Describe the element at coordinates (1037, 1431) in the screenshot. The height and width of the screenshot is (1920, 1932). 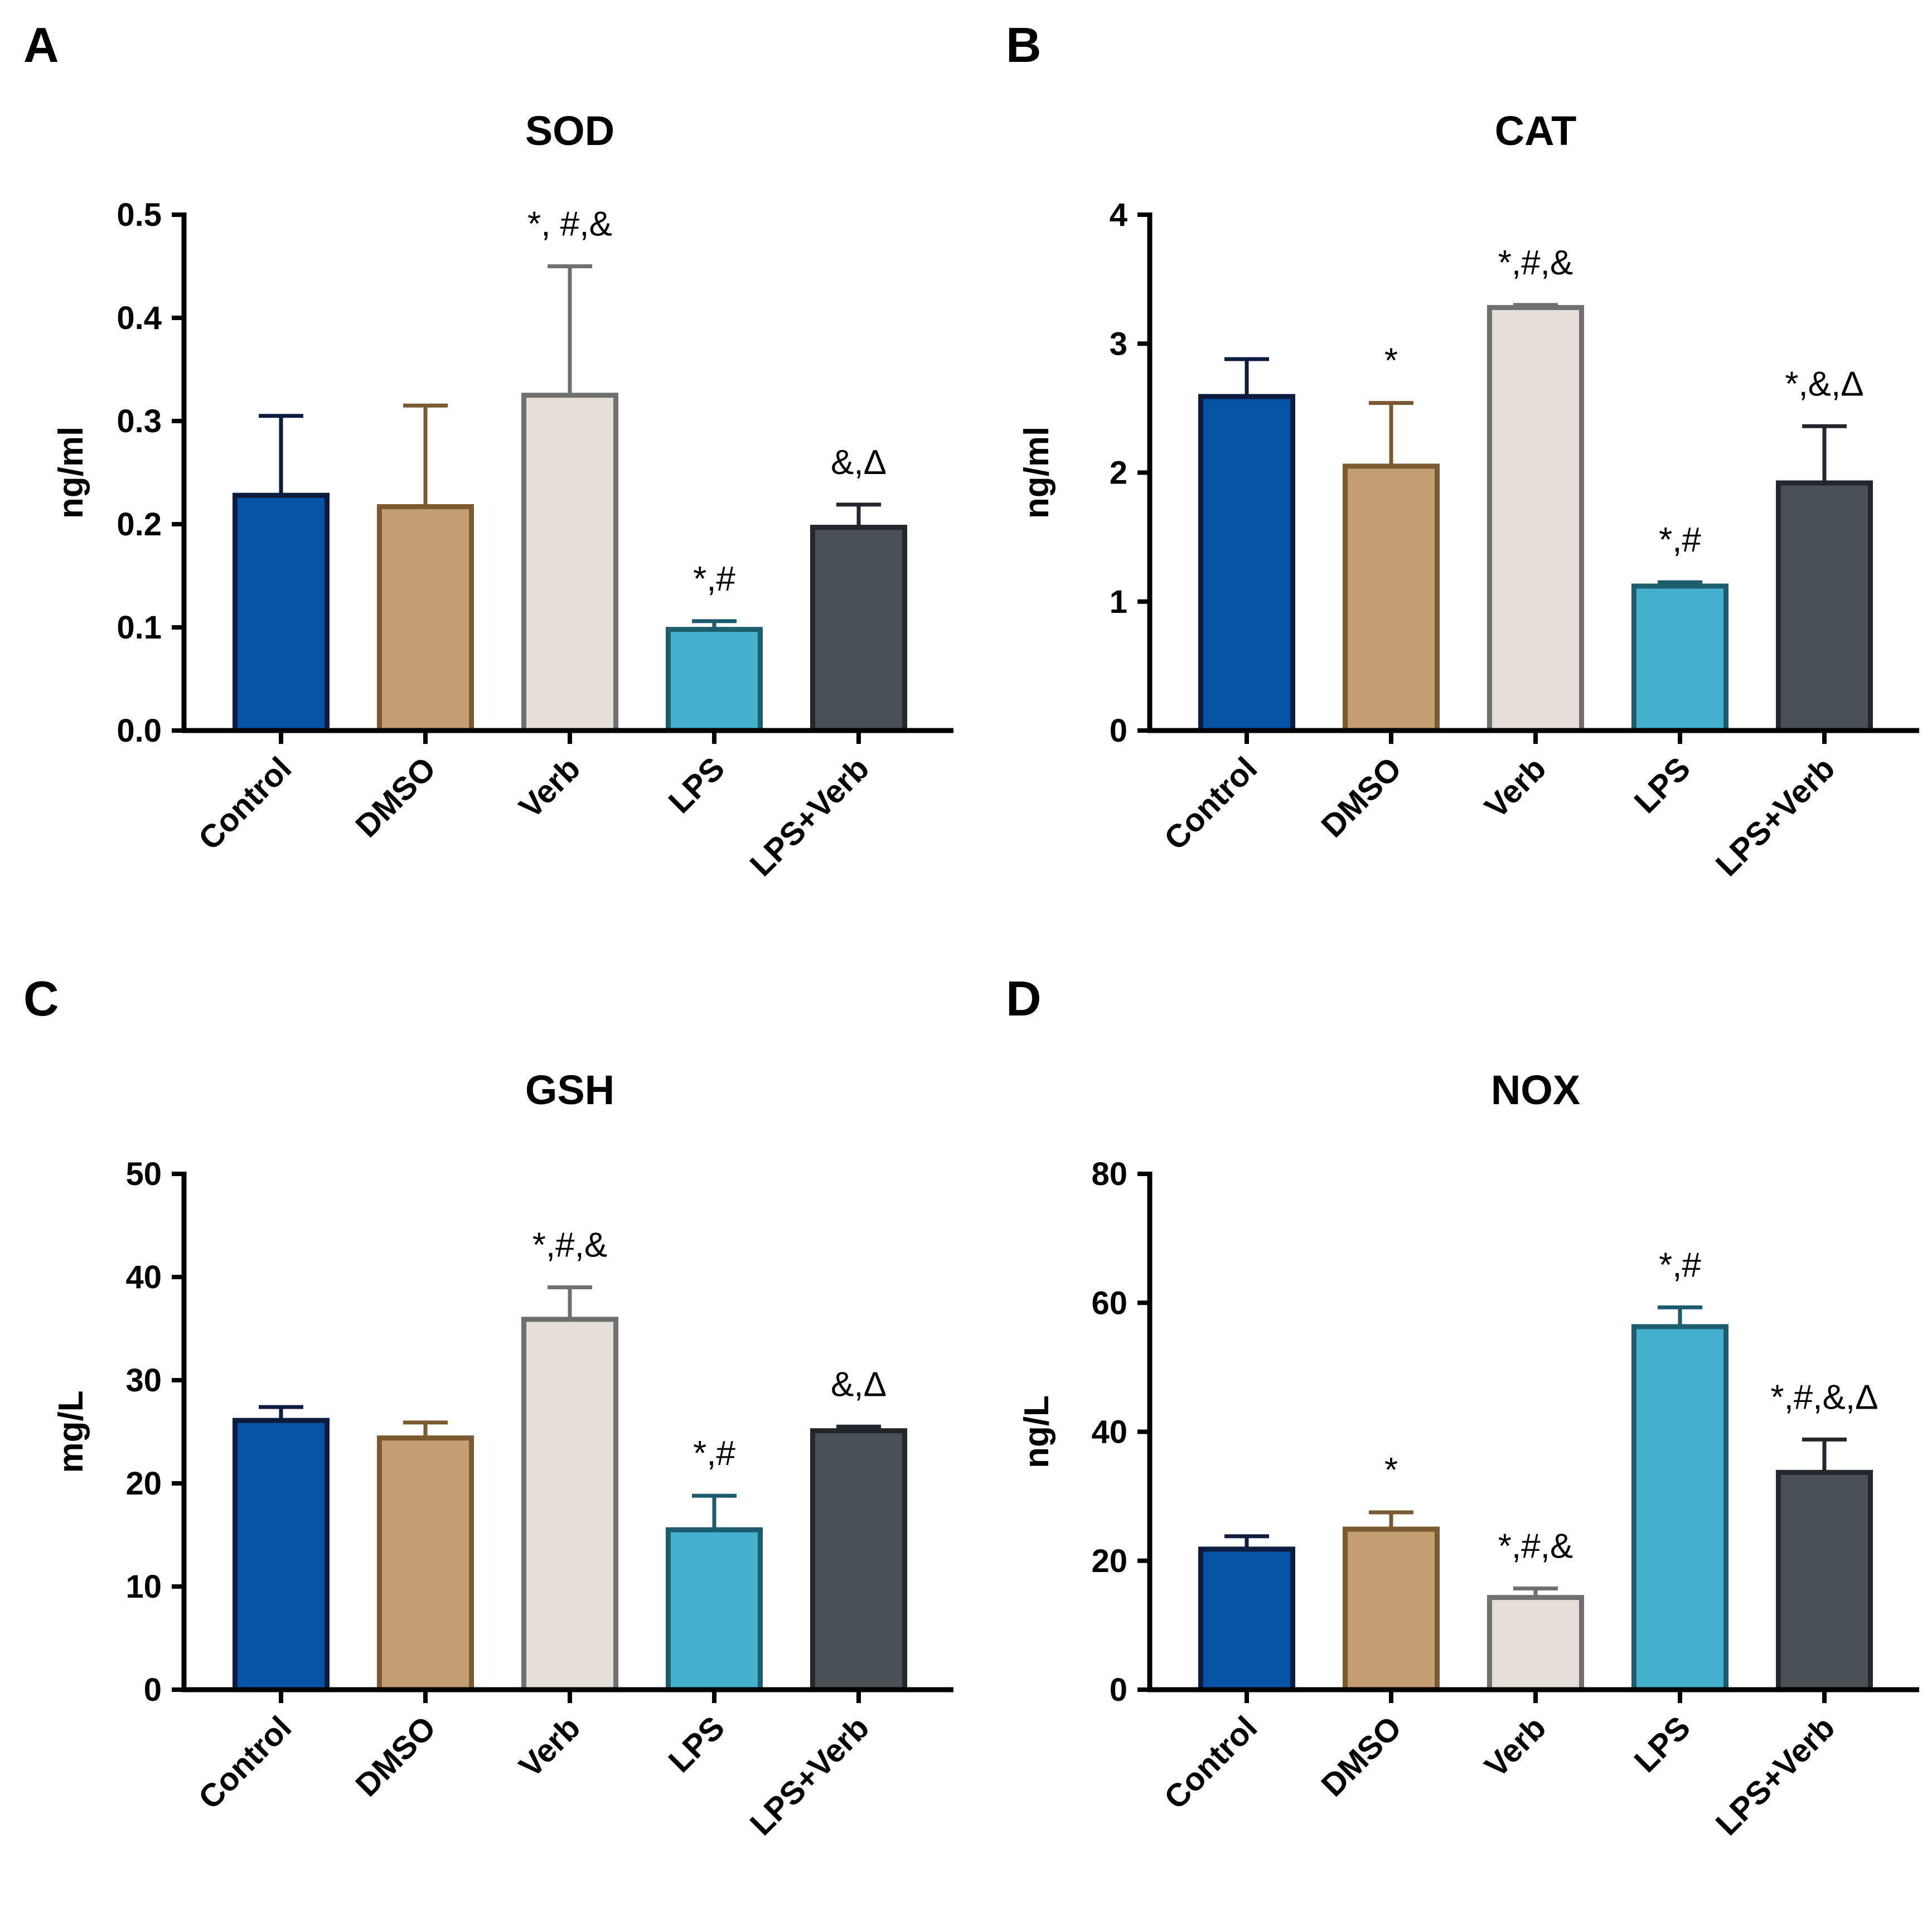
I see `y-axis-label: ng/L` at that location.